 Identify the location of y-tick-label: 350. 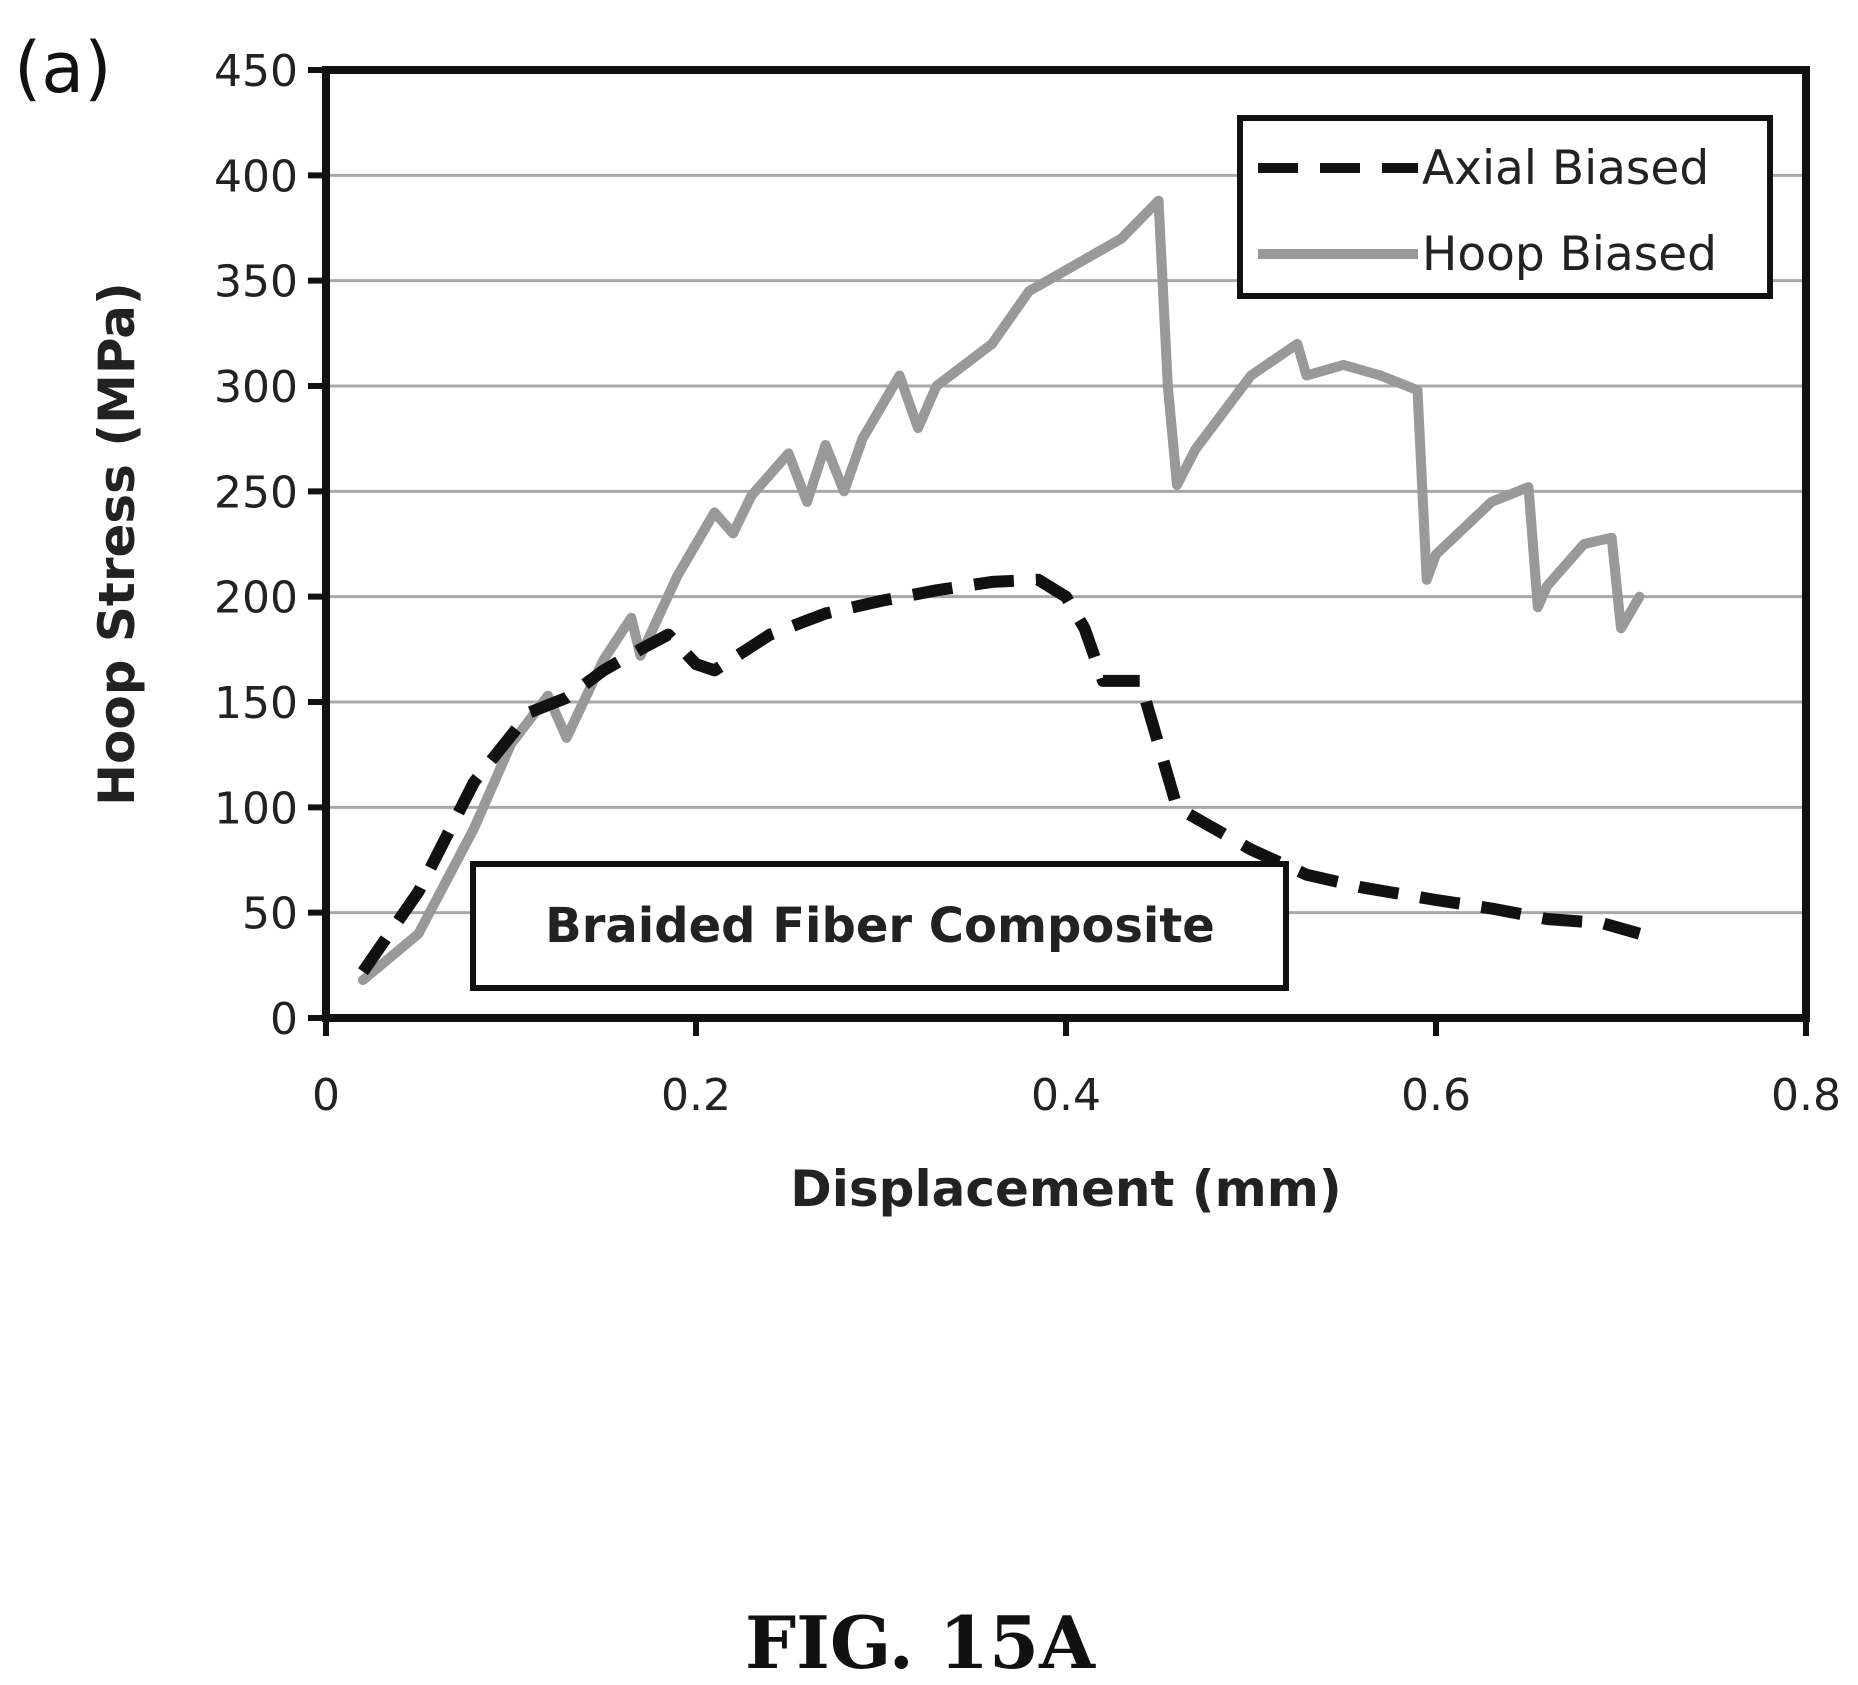
(256, 282).